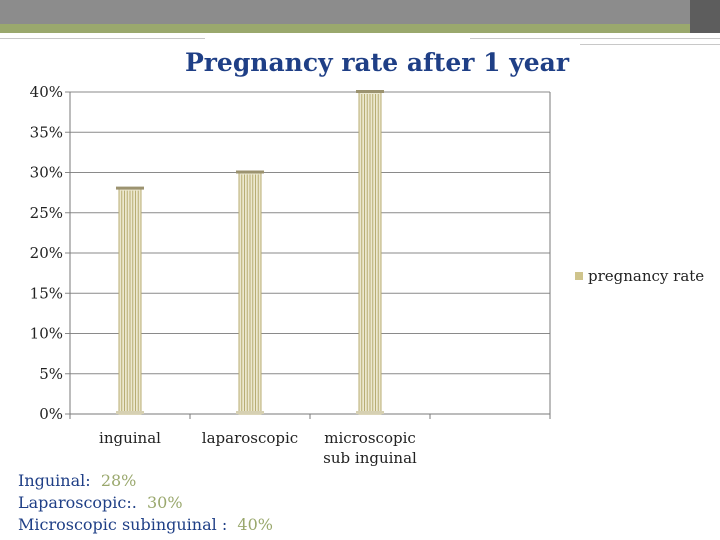 The image size is (720, 540). What do you see at coordinates (123, 524) in the screenshot?
I see `note-label: Microscopic subinguinal :` at bounding box center [123, 524].